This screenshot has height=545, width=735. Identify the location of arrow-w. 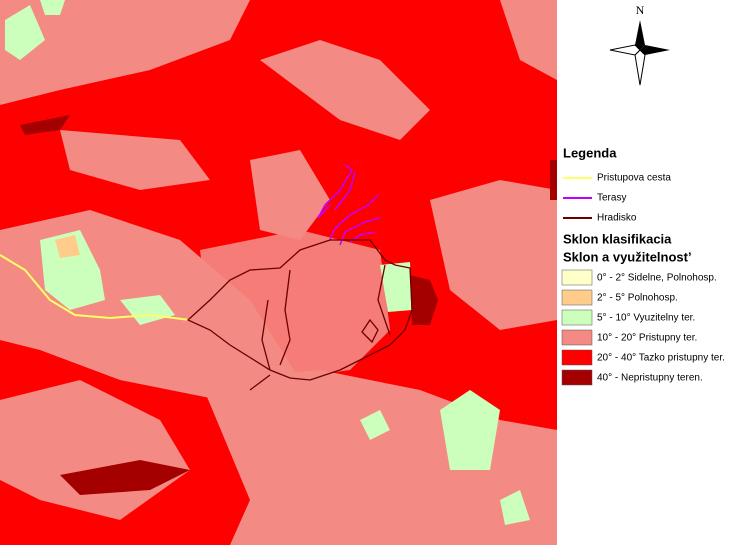
(625, 50).